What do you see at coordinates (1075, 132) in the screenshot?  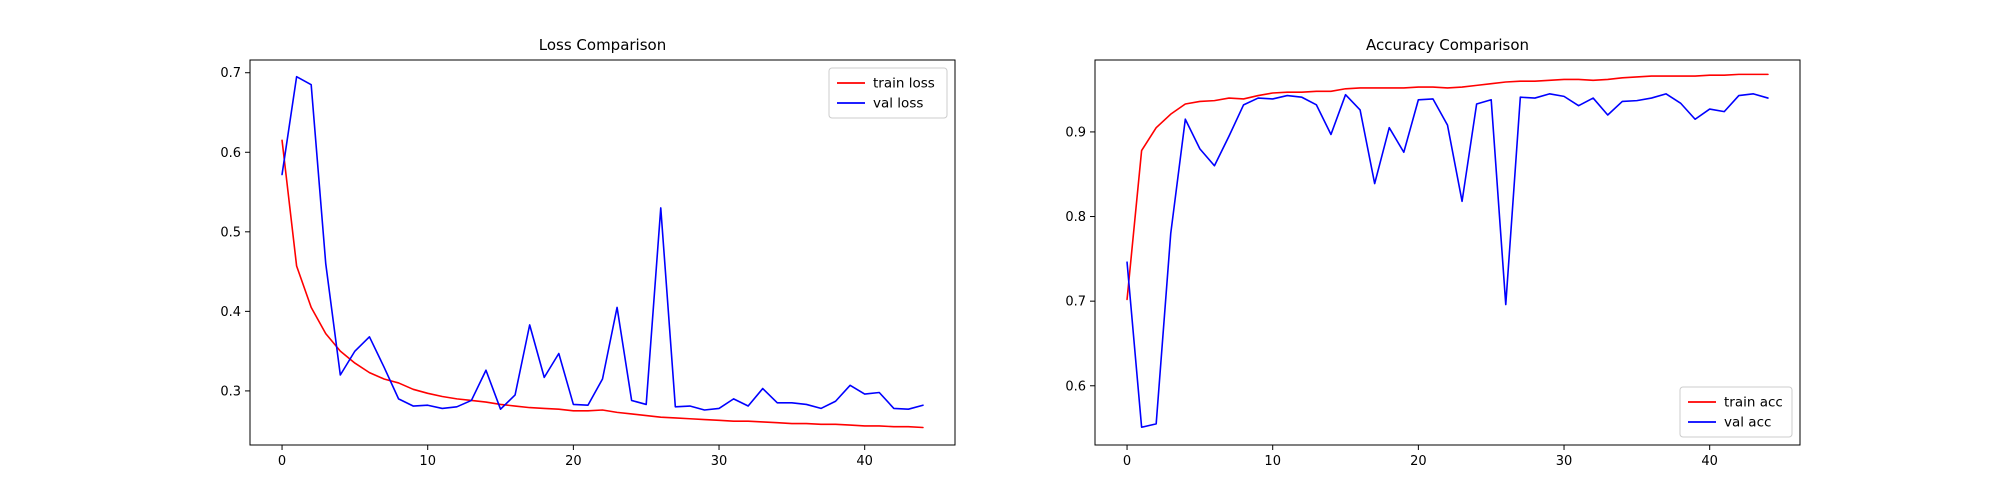 I see `y-tick-label: 0.9` at bounding box center [1075, 132].